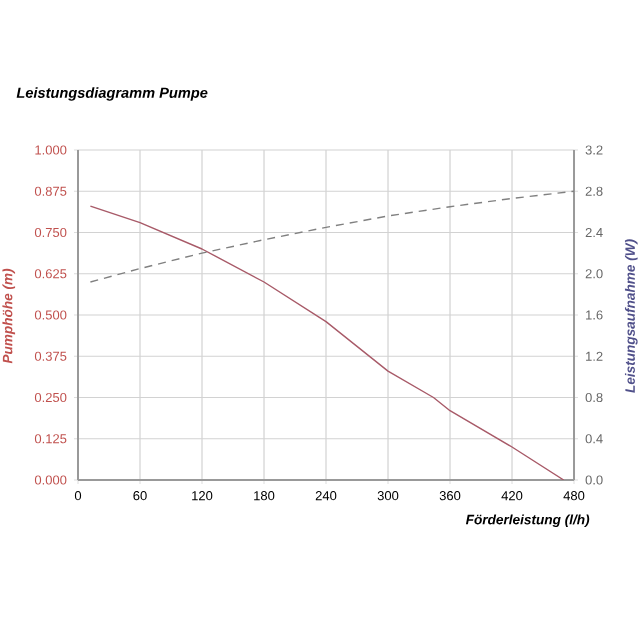 The width and height of the screenshot is (640, 640). Describe the element at coordinates (332, 236) in the screenshot. I see `line-series` at that location.